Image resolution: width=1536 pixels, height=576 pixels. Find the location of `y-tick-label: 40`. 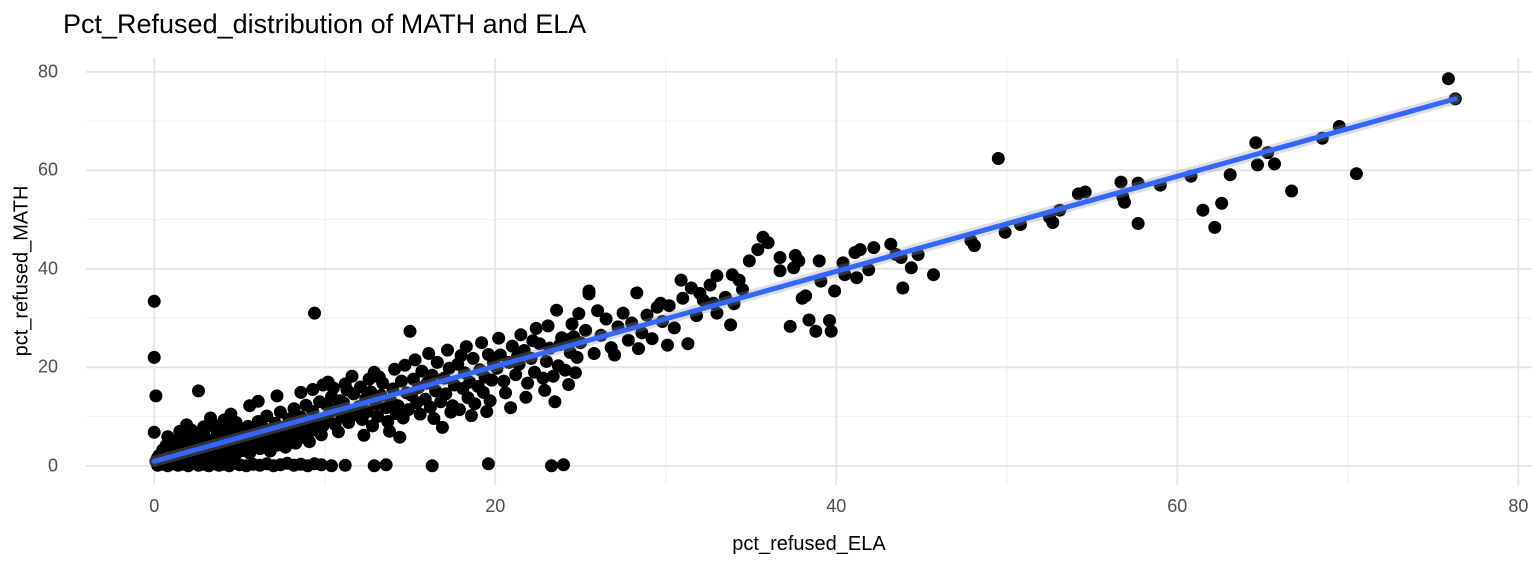

y-tick-label: 40 is located at coordinates (47, 268).